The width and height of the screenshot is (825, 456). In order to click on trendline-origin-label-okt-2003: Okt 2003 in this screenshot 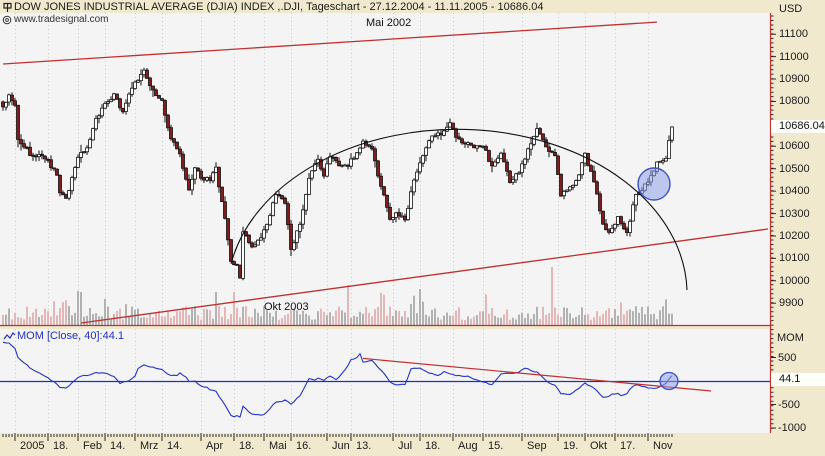, I will do `click(286, 307)`.